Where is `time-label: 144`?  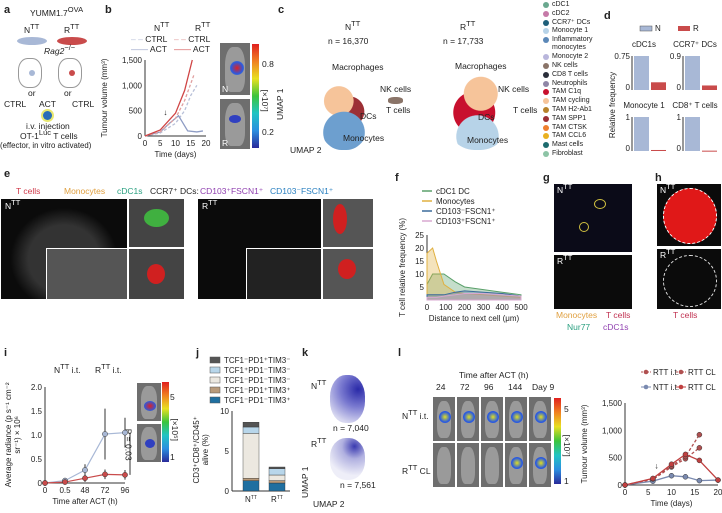
time-label: 144 is located at coordinates (515, 387).